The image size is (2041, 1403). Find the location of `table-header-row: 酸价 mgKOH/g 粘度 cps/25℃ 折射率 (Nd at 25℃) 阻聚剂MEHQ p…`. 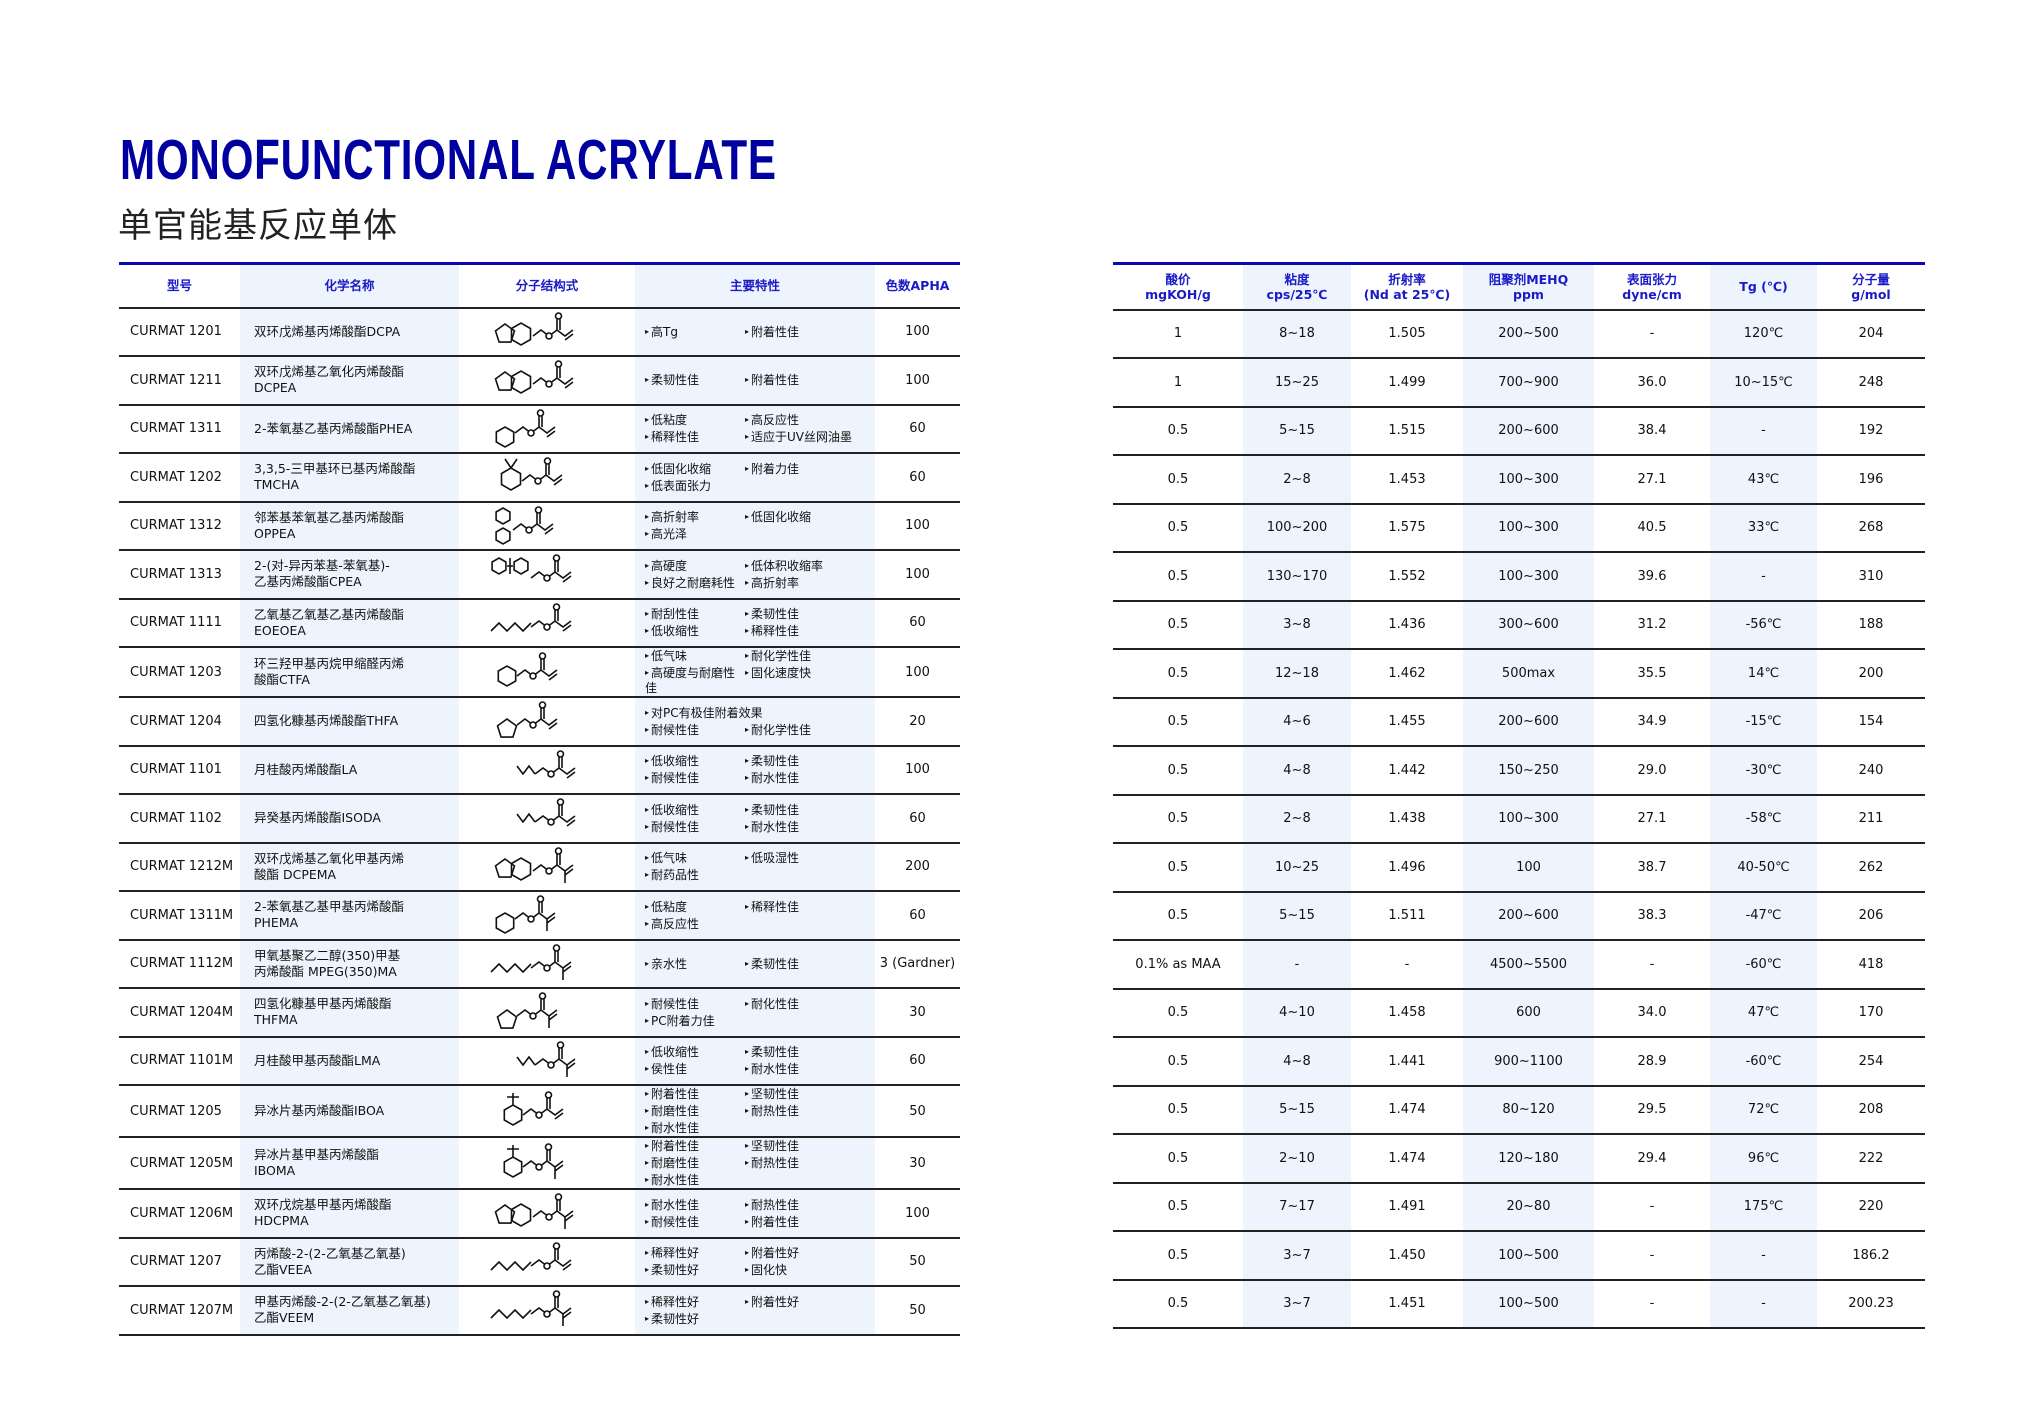

table-header-row: 酸价 mgKOH/g 粘度 cps/25℃ 折射率 (Nd at 25℃) 阻聚剂MEHQ p… is located at coordinates (1519, 286).